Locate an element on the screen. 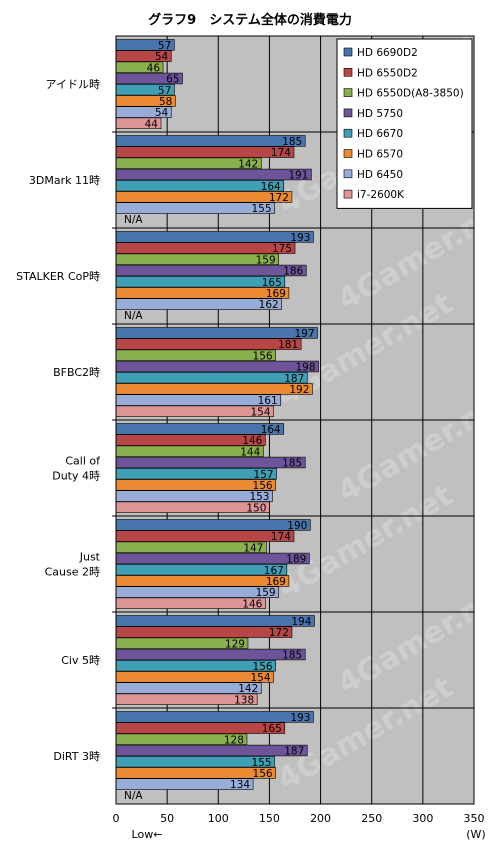 The image size is (500, 852). category-label: STALKER CoP時 is located at coordinates (58, 276).